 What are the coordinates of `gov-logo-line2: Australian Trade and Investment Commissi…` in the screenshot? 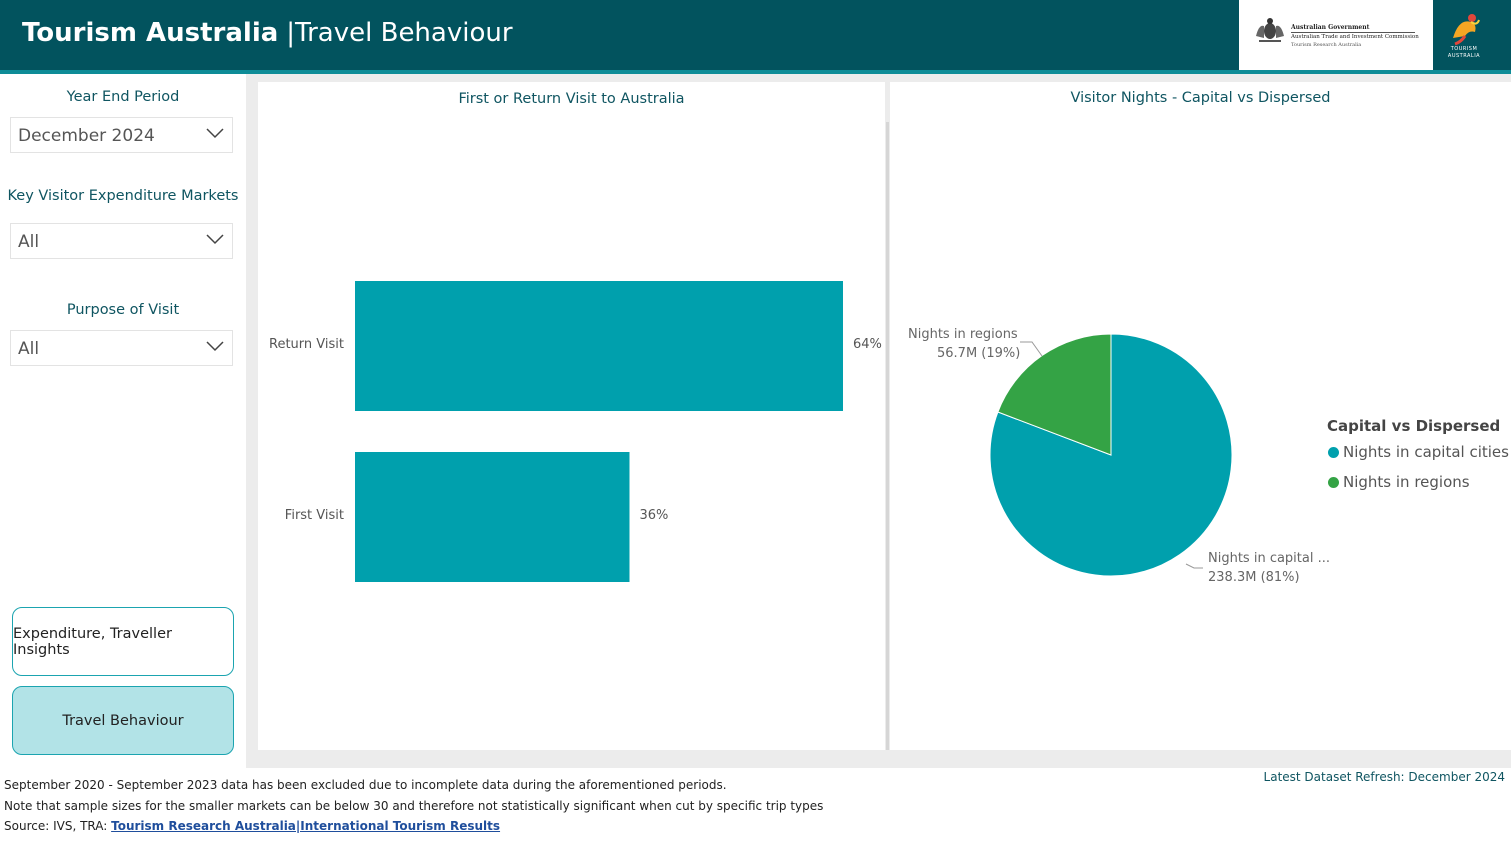 It's located at (1355, 37).